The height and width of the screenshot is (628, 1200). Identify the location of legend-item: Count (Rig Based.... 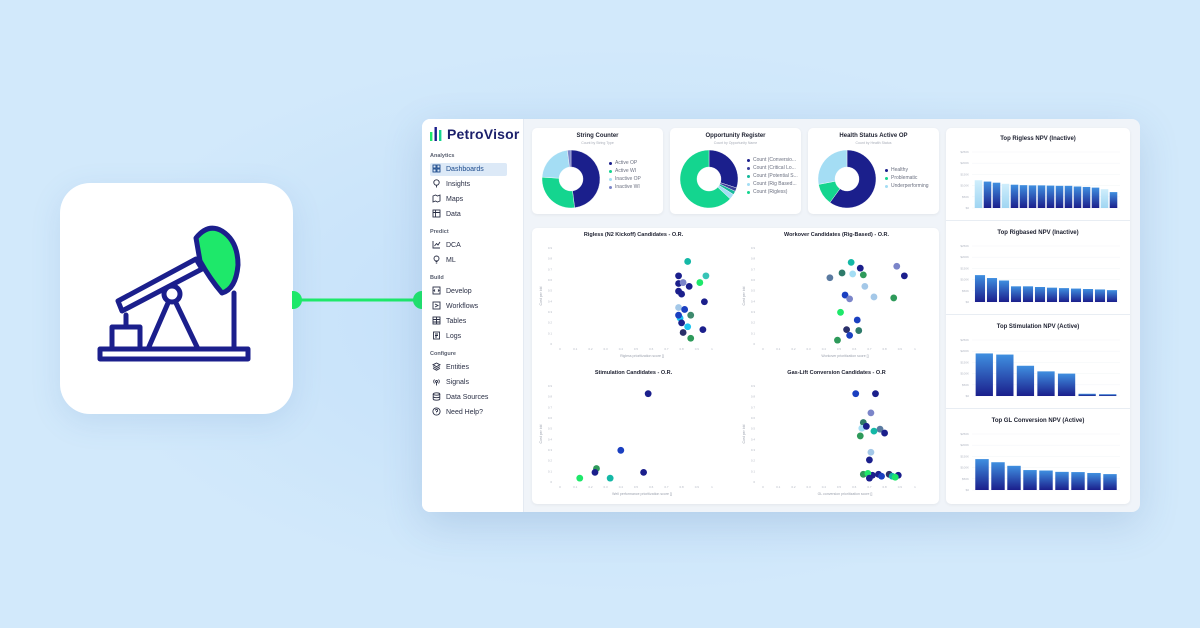
(772, 184).